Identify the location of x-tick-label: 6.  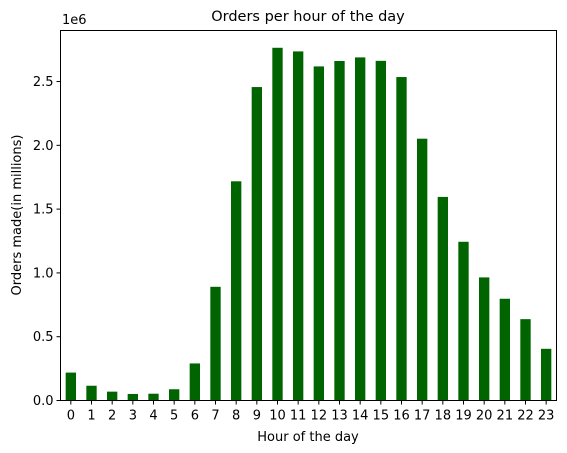
(195, 416).